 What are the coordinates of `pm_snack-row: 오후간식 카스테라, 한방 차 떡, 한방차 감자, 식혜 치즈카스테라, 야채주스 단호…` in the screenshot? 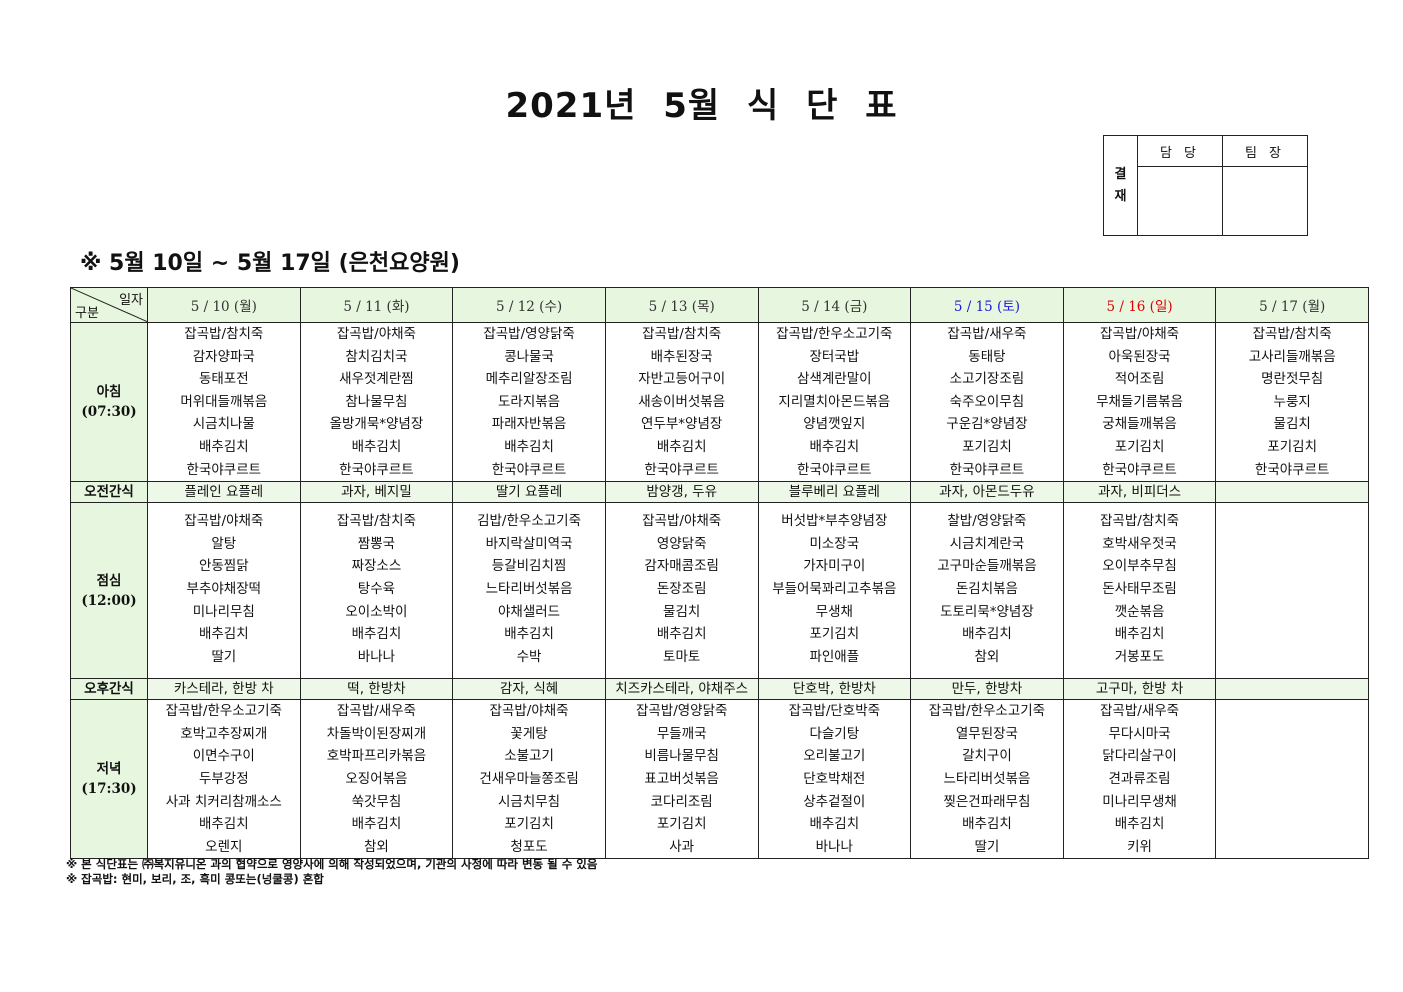 It's located at (719, 689).